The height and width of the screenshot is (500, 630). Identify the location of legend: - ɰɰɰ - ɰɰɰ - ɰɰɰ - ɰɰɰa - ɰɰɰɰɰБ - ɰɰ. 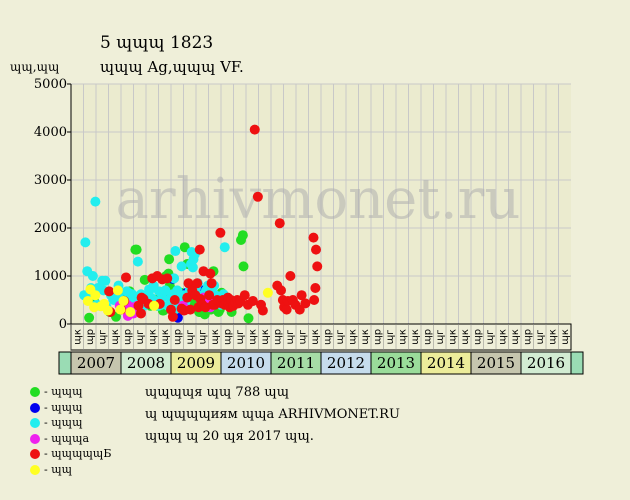
(70, 430).